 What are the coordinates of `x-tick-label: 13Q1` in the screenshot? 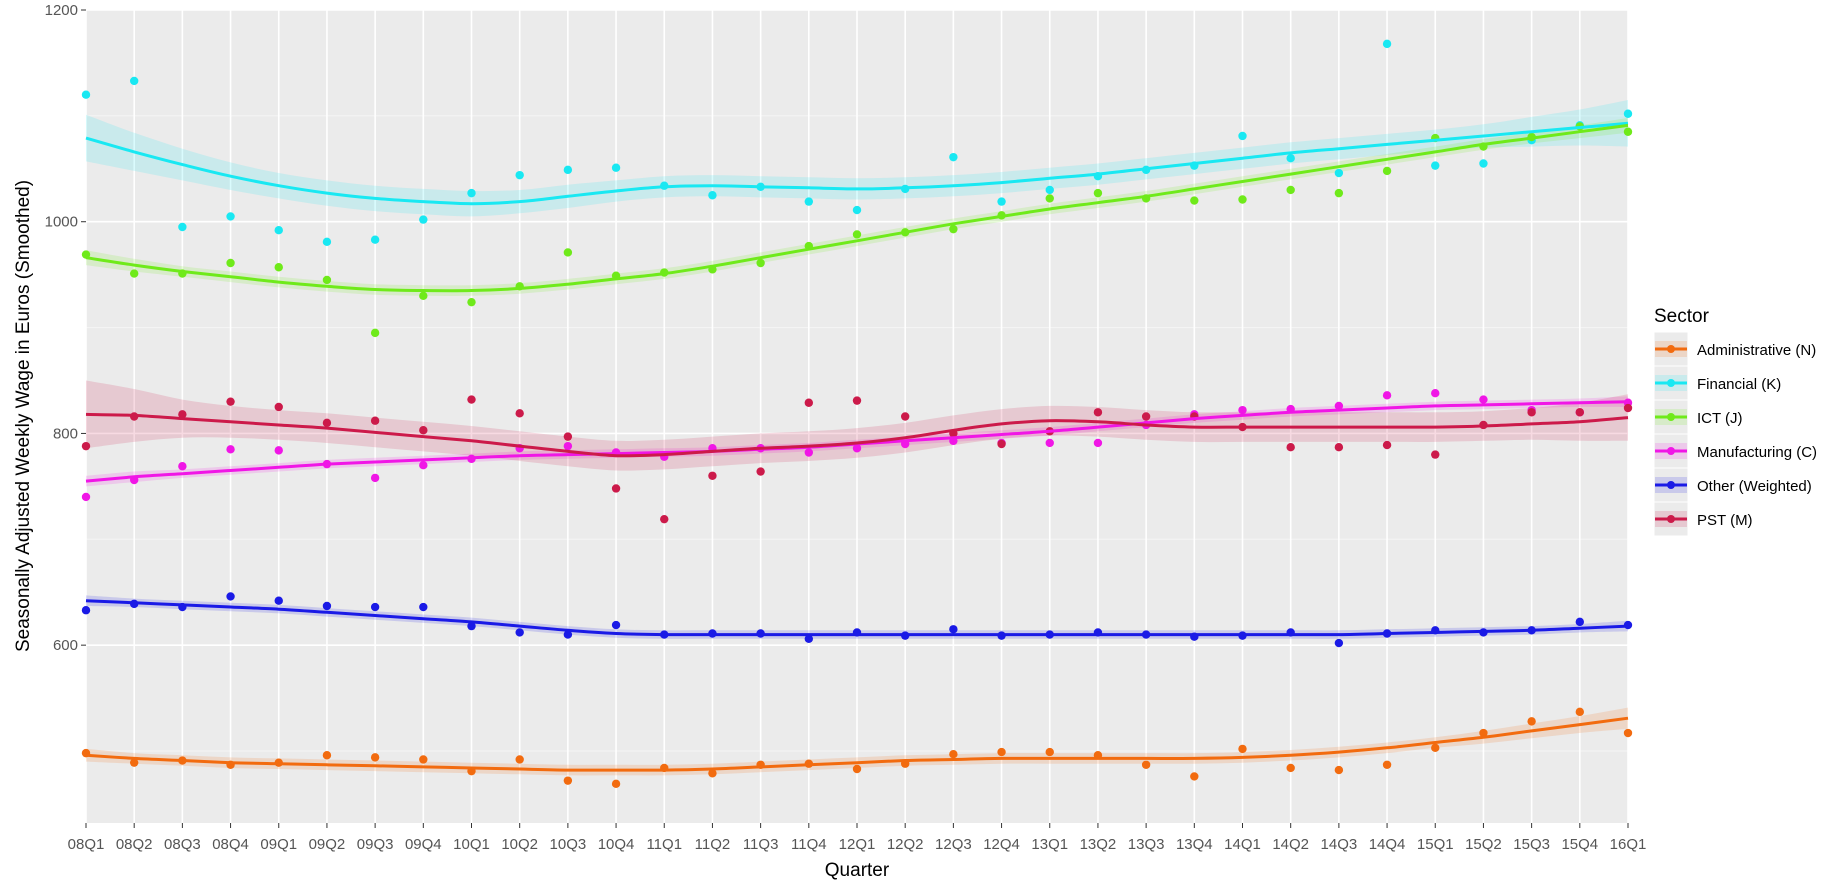 It's located at (1049, 844).